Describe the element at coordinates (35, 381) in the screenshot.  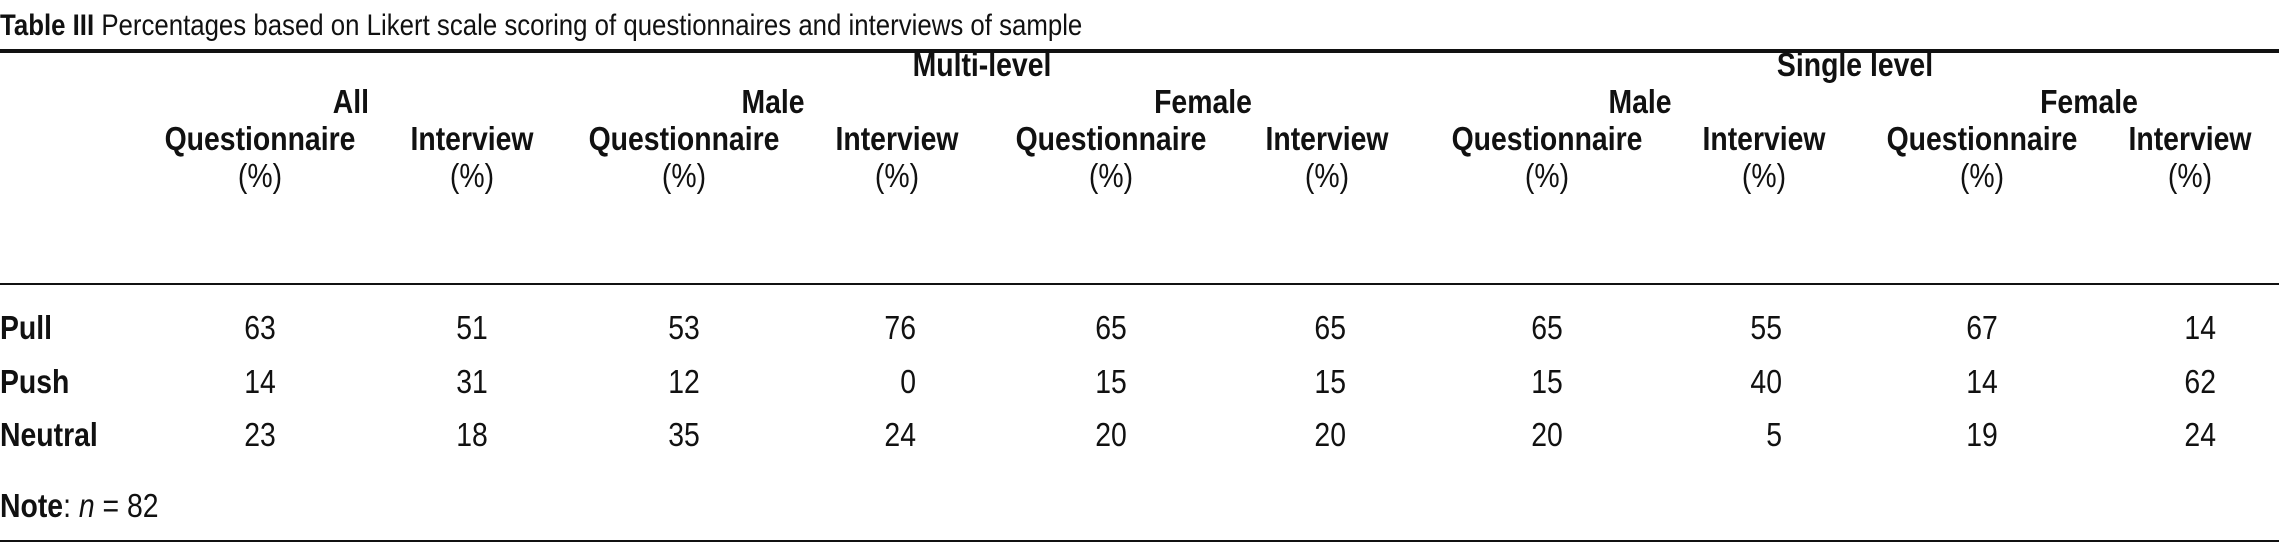
I see `row-label-push: Push` at that location.